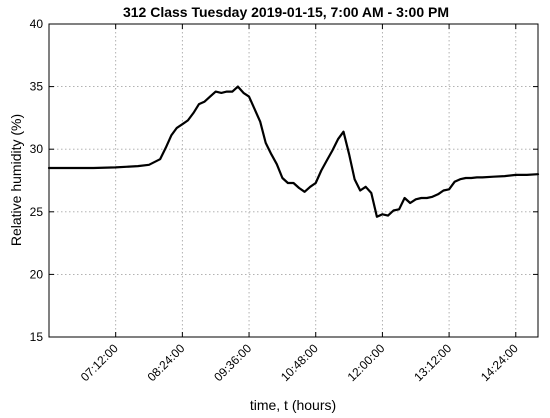 The image size is (550, 418). I want to click on y-tick-label: 15, so click(37, 337).